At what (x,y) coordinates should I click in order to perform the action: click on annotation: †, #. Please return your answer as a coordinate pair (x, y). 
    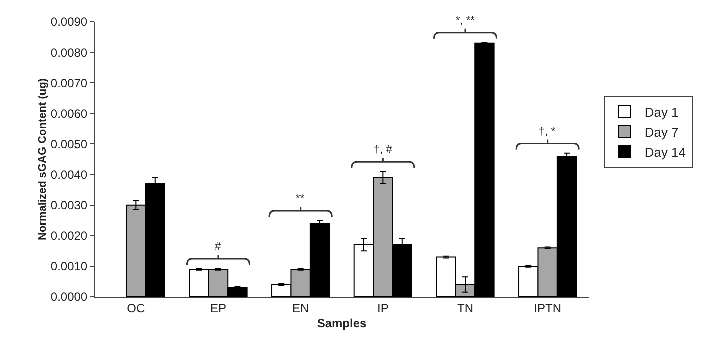
    Looking at the image, I should click on (384, 150).